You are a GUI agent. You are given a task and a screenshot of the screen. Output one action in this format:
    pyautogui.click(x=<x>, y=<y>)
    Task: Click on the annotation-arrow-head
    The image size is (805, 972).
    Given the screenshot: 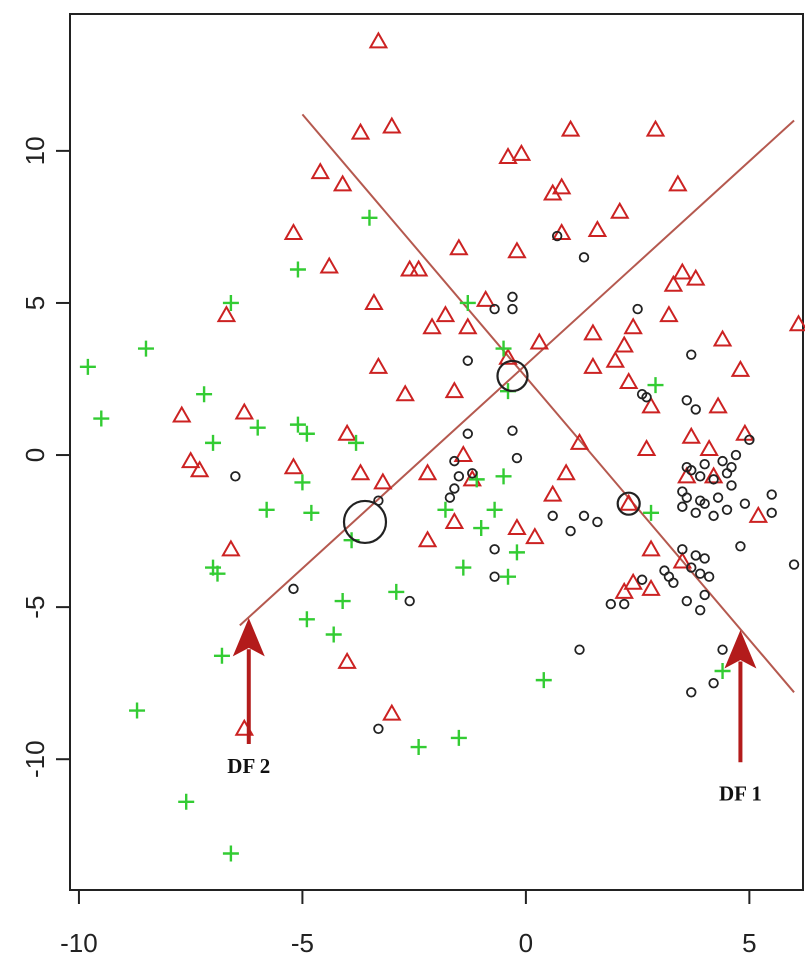 What is the action you would take?
    pyautogui.click(x=248, y=637)
    